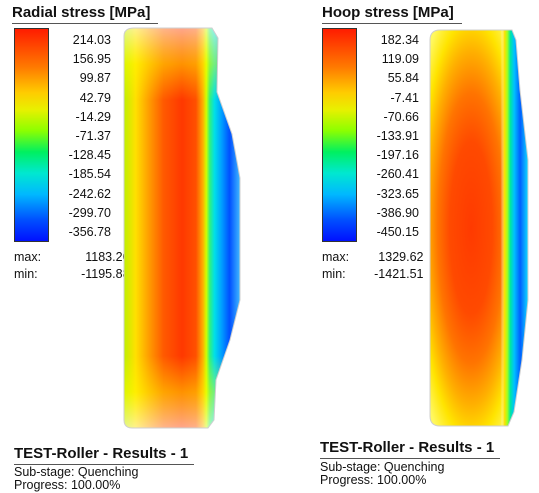 The width and height of the screenshot is (539, 493). Describe the element at coordinates (400, 59) in the screenshot. I see `legend-value: 119.09` at that location.